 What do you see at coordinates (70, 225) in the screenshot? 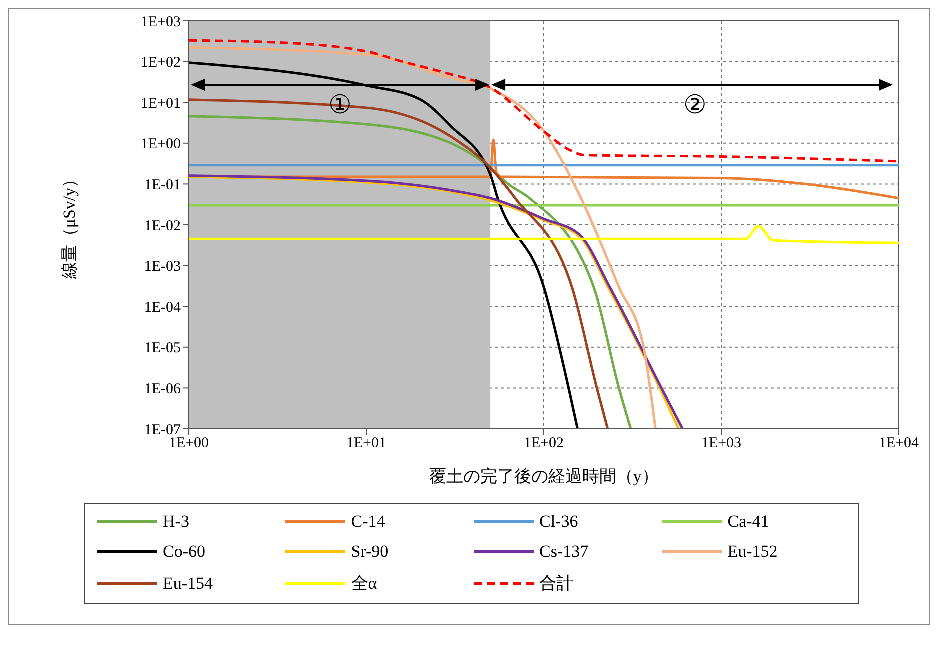
I see `y-axis-title: 線量（μSv/y）` at bounding box center [70, 225].